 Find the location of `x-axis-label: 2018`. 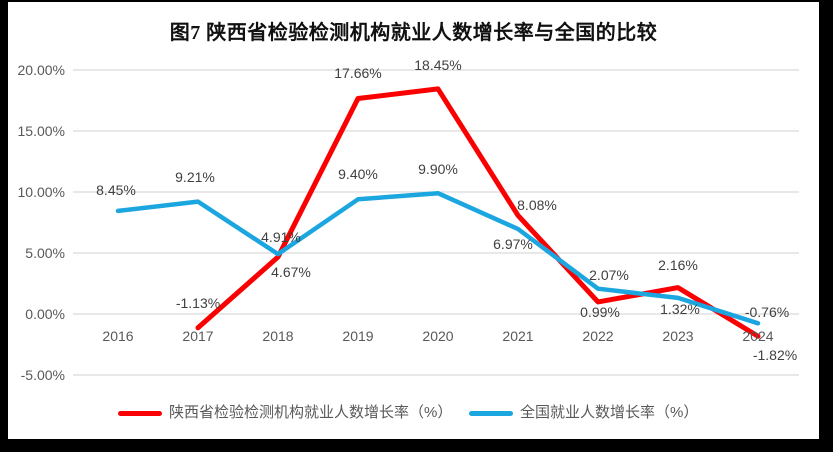

x-axis-label: 2018 is located at coordinates (278, 336).